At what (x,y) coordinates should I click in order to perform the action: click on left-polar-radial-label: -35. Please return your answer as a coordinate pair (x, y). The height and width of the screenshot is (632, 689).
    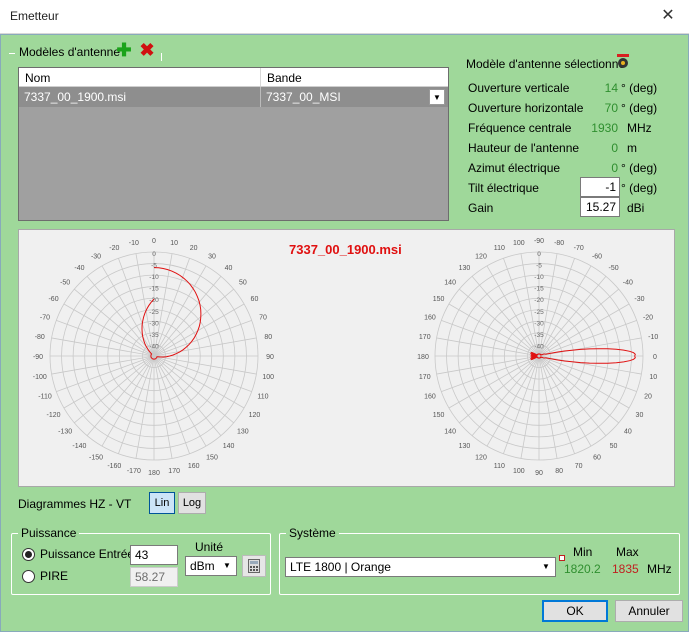
    Looking at the image, I should click on (154, 335).